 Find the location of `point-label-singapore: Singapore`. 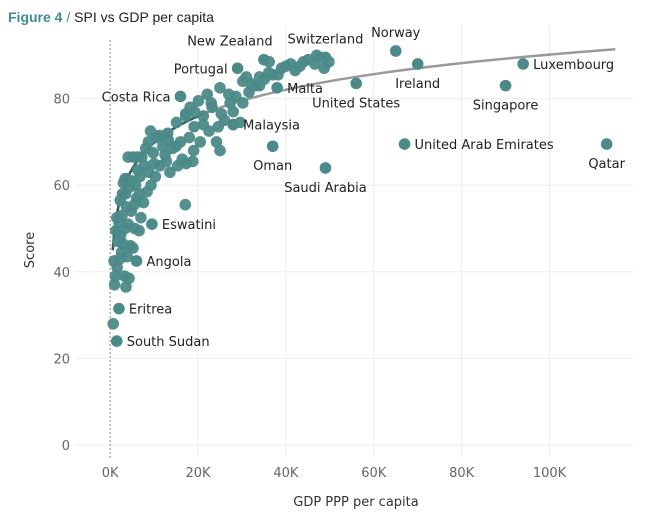

point-label-singapore: Singapore is located at coordinates (506, 106).